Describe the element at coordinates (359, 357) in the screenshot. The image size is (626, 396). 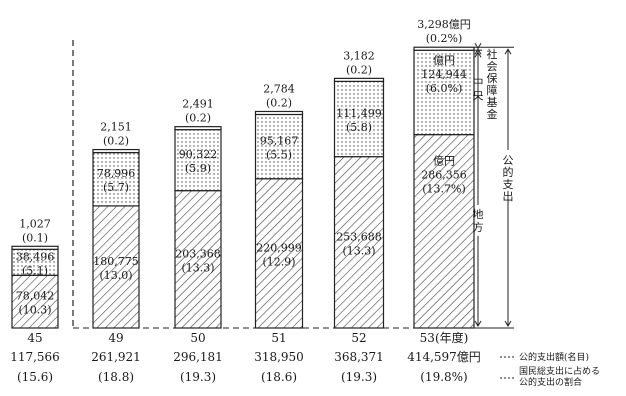
I see `total-value-label: 368,371` at that location.